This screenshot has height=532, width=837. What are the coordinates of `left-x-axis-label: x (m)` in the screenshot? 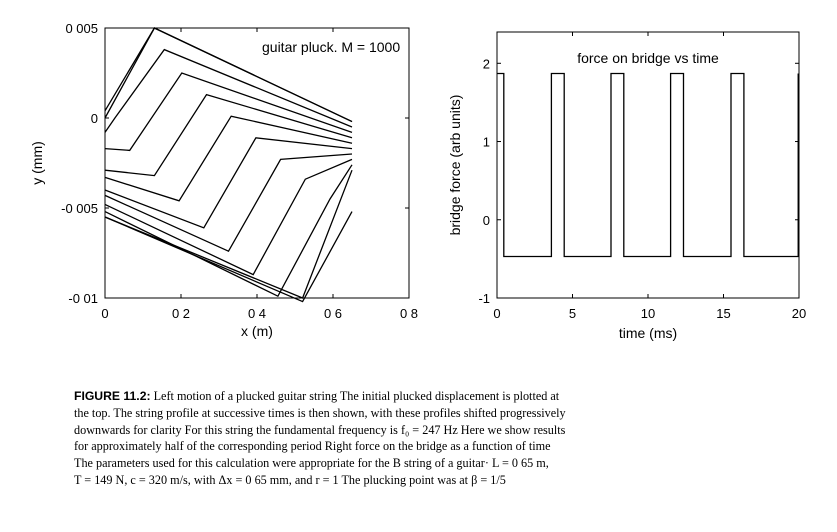 It's located at (257, 331).